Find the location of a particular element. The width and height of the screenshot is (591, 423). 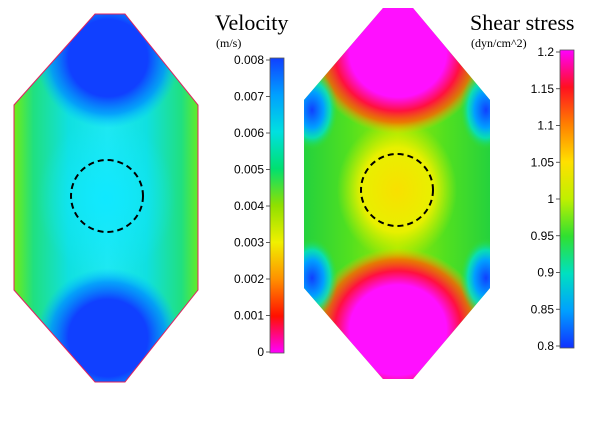

shear-tick-label: 0.8 is located at coordinates (545, 346).